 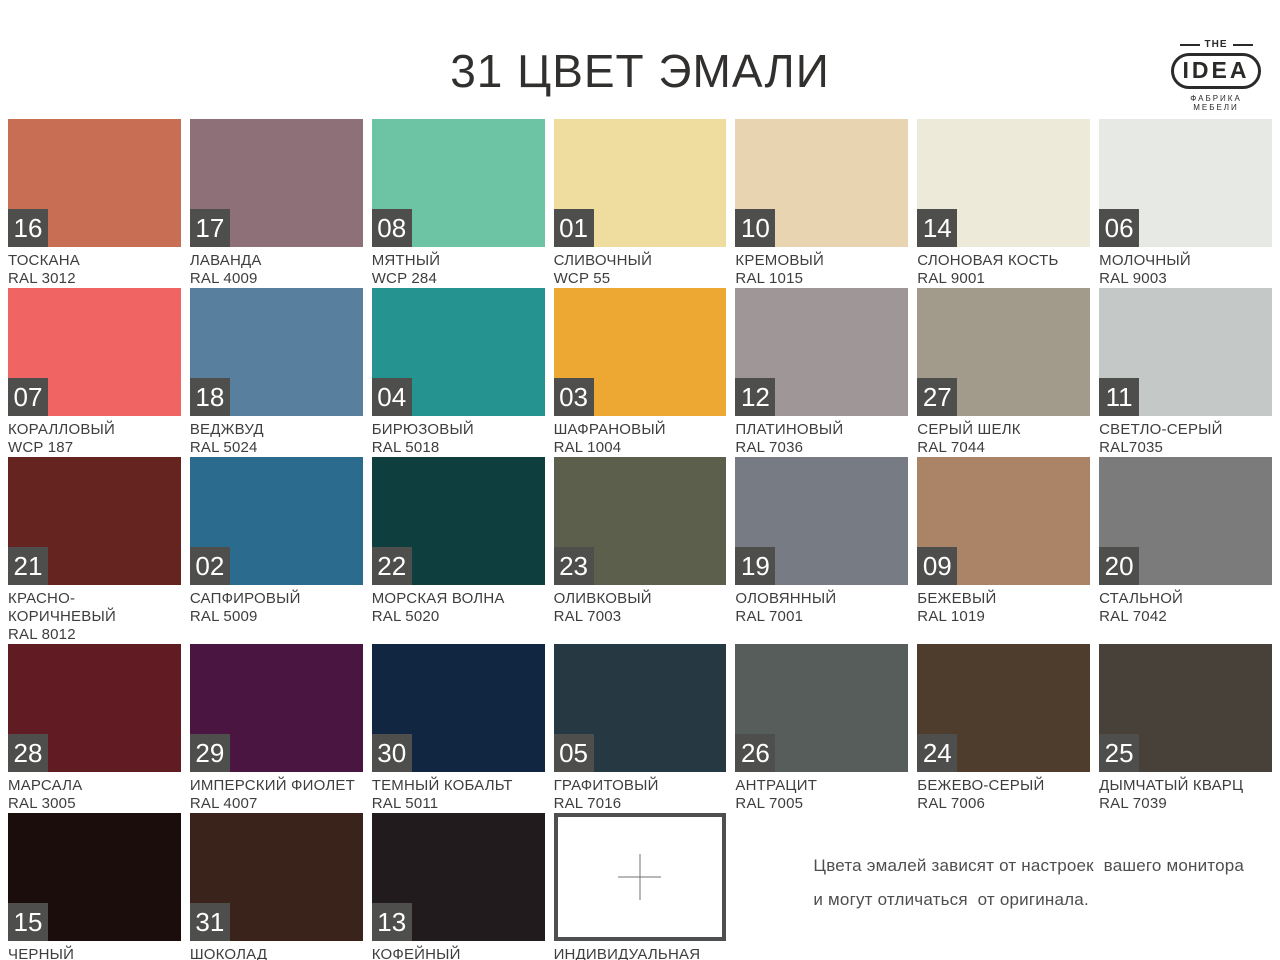 I want to click on color-swatch: 03, so click(x=640, y=352).